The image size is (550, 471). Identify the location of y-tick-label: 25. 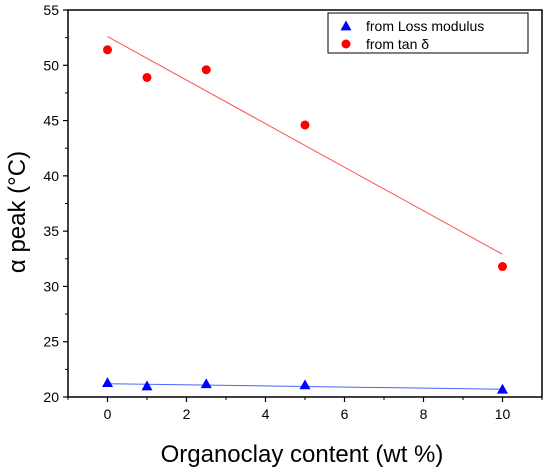
(51, 342).